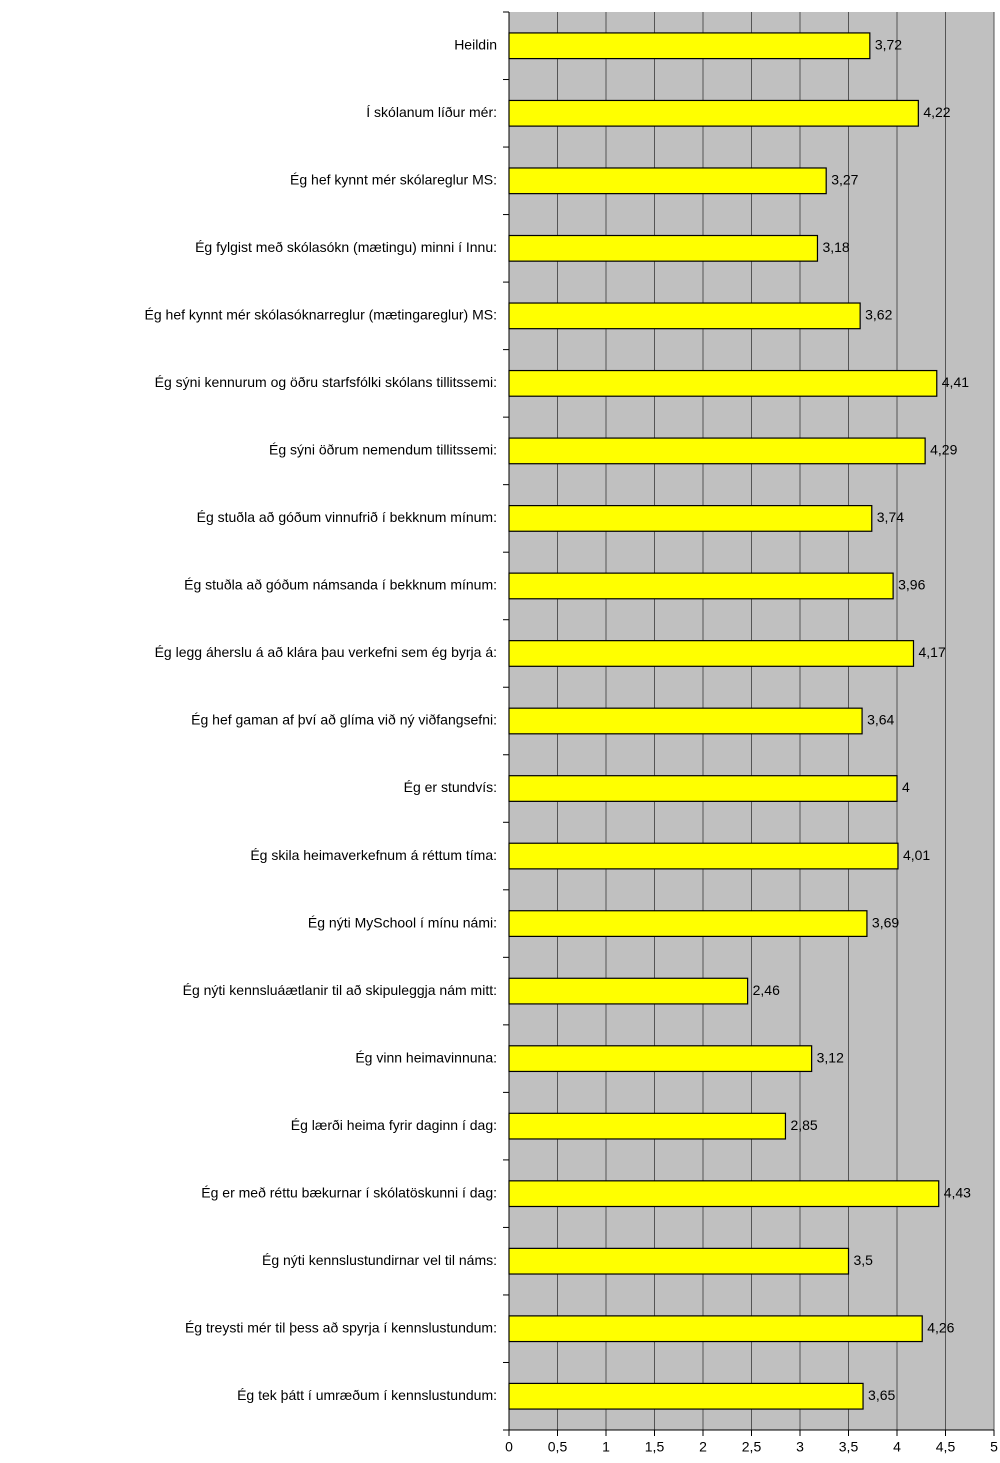 This screenshot has width=1000, height=1463. What do you see at coordinates (703, 1447) in the screenshot?
I see `x-tick-label: 2` at bounding box center [703, 1447].